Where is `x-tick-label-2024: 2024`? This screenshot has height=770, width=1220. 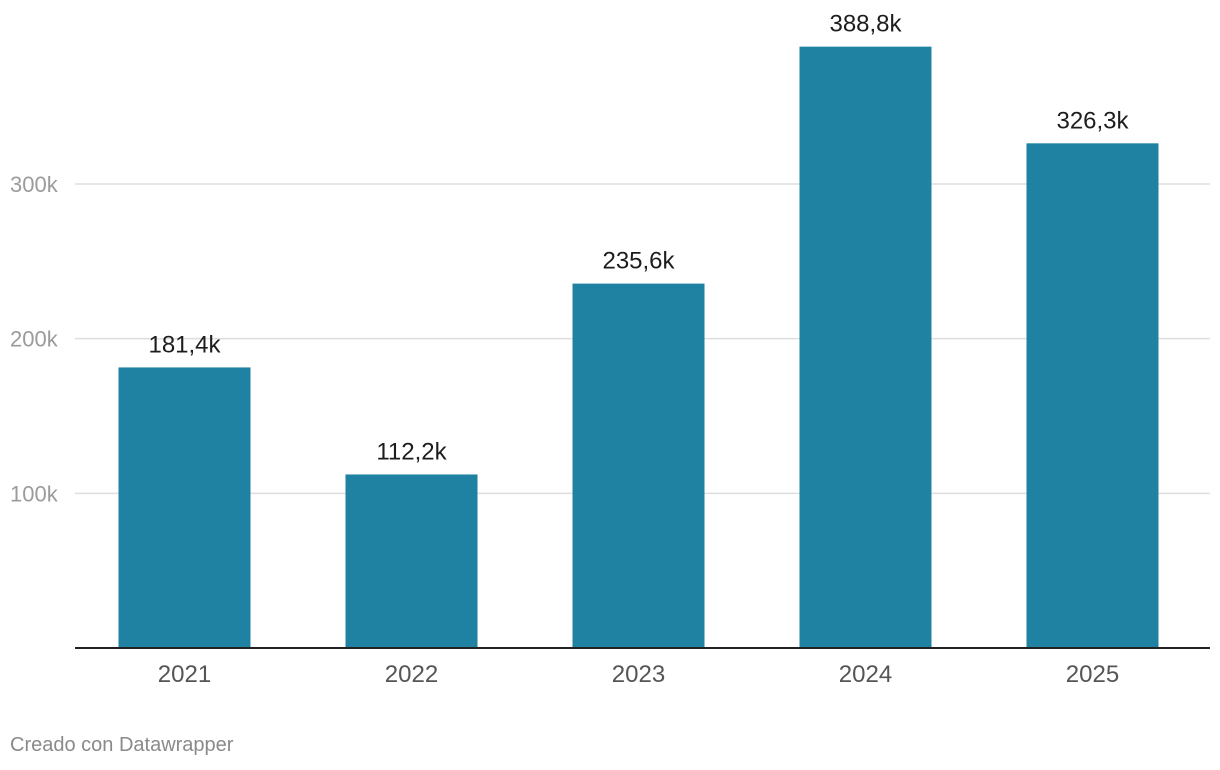 x-tick-label-2024: 2024 is located at coordinates (865, 674).